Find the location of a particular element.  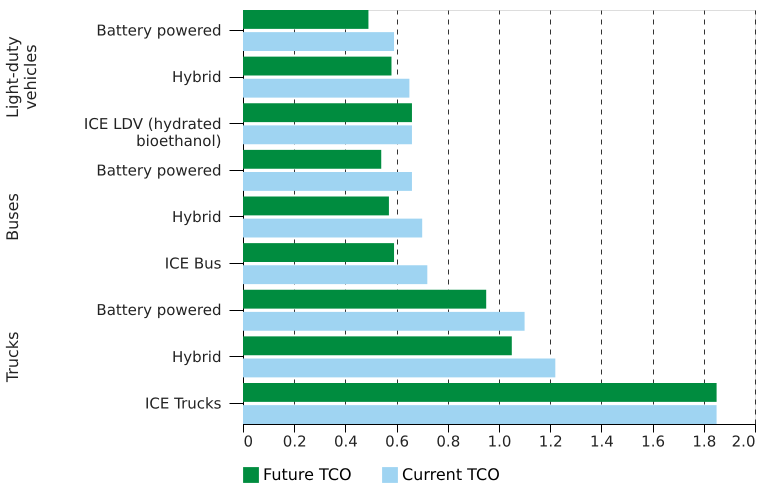

legend-label: Current TCO is located at coordinates (451, 474).